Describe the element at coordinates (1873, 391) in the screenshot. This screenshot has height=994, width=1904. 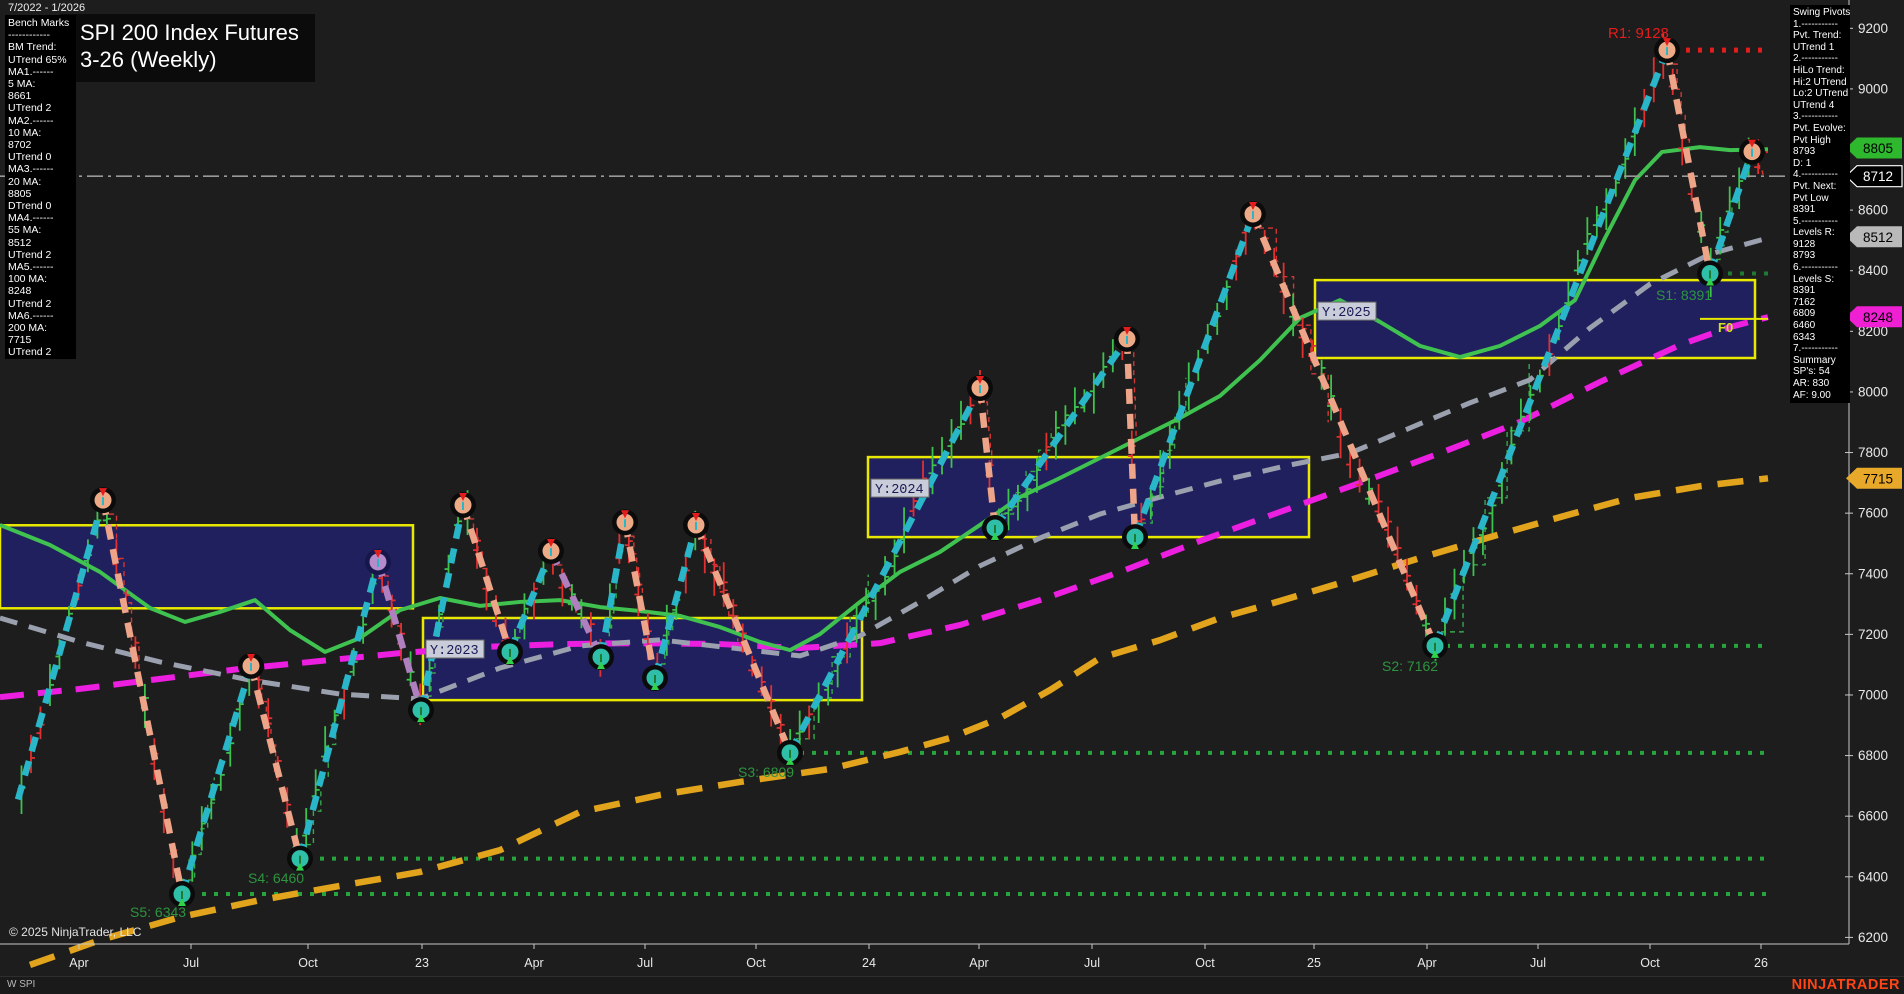
I see `price-tick-label: 8000` at that location.